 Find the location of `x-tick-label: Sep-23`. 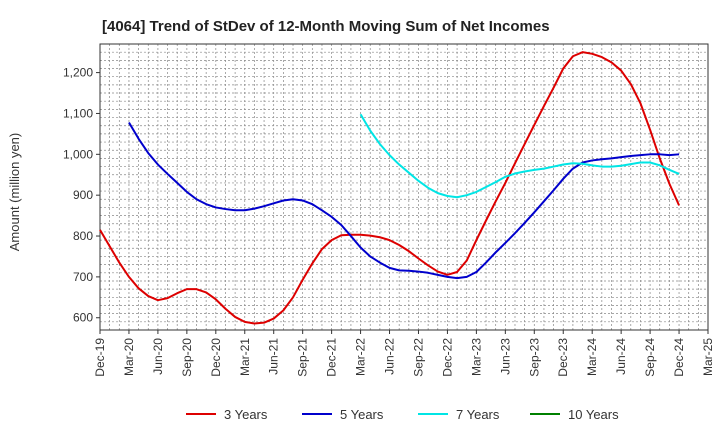

x-tick-label: Sep-23 is located at coordinates (534, 357).